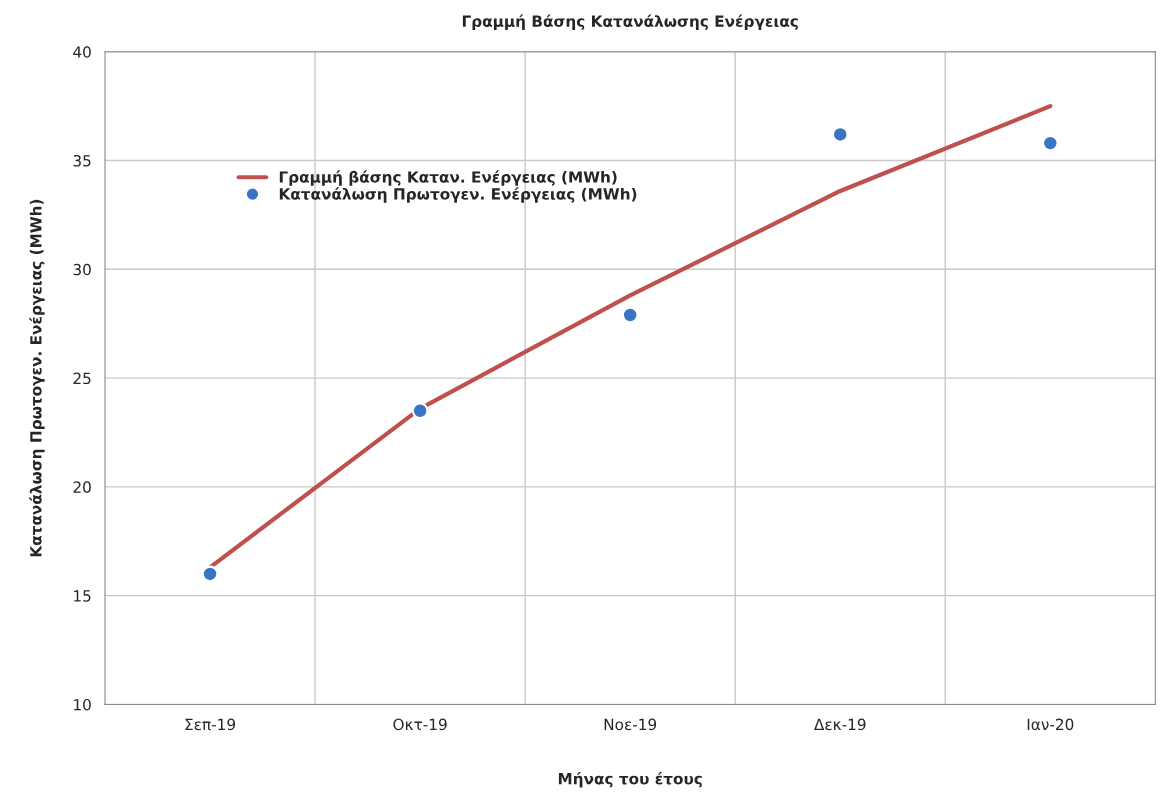 The image size is (1167, 796). I want to click on x-tick-label: Σεπ-19, so click(210, 724).